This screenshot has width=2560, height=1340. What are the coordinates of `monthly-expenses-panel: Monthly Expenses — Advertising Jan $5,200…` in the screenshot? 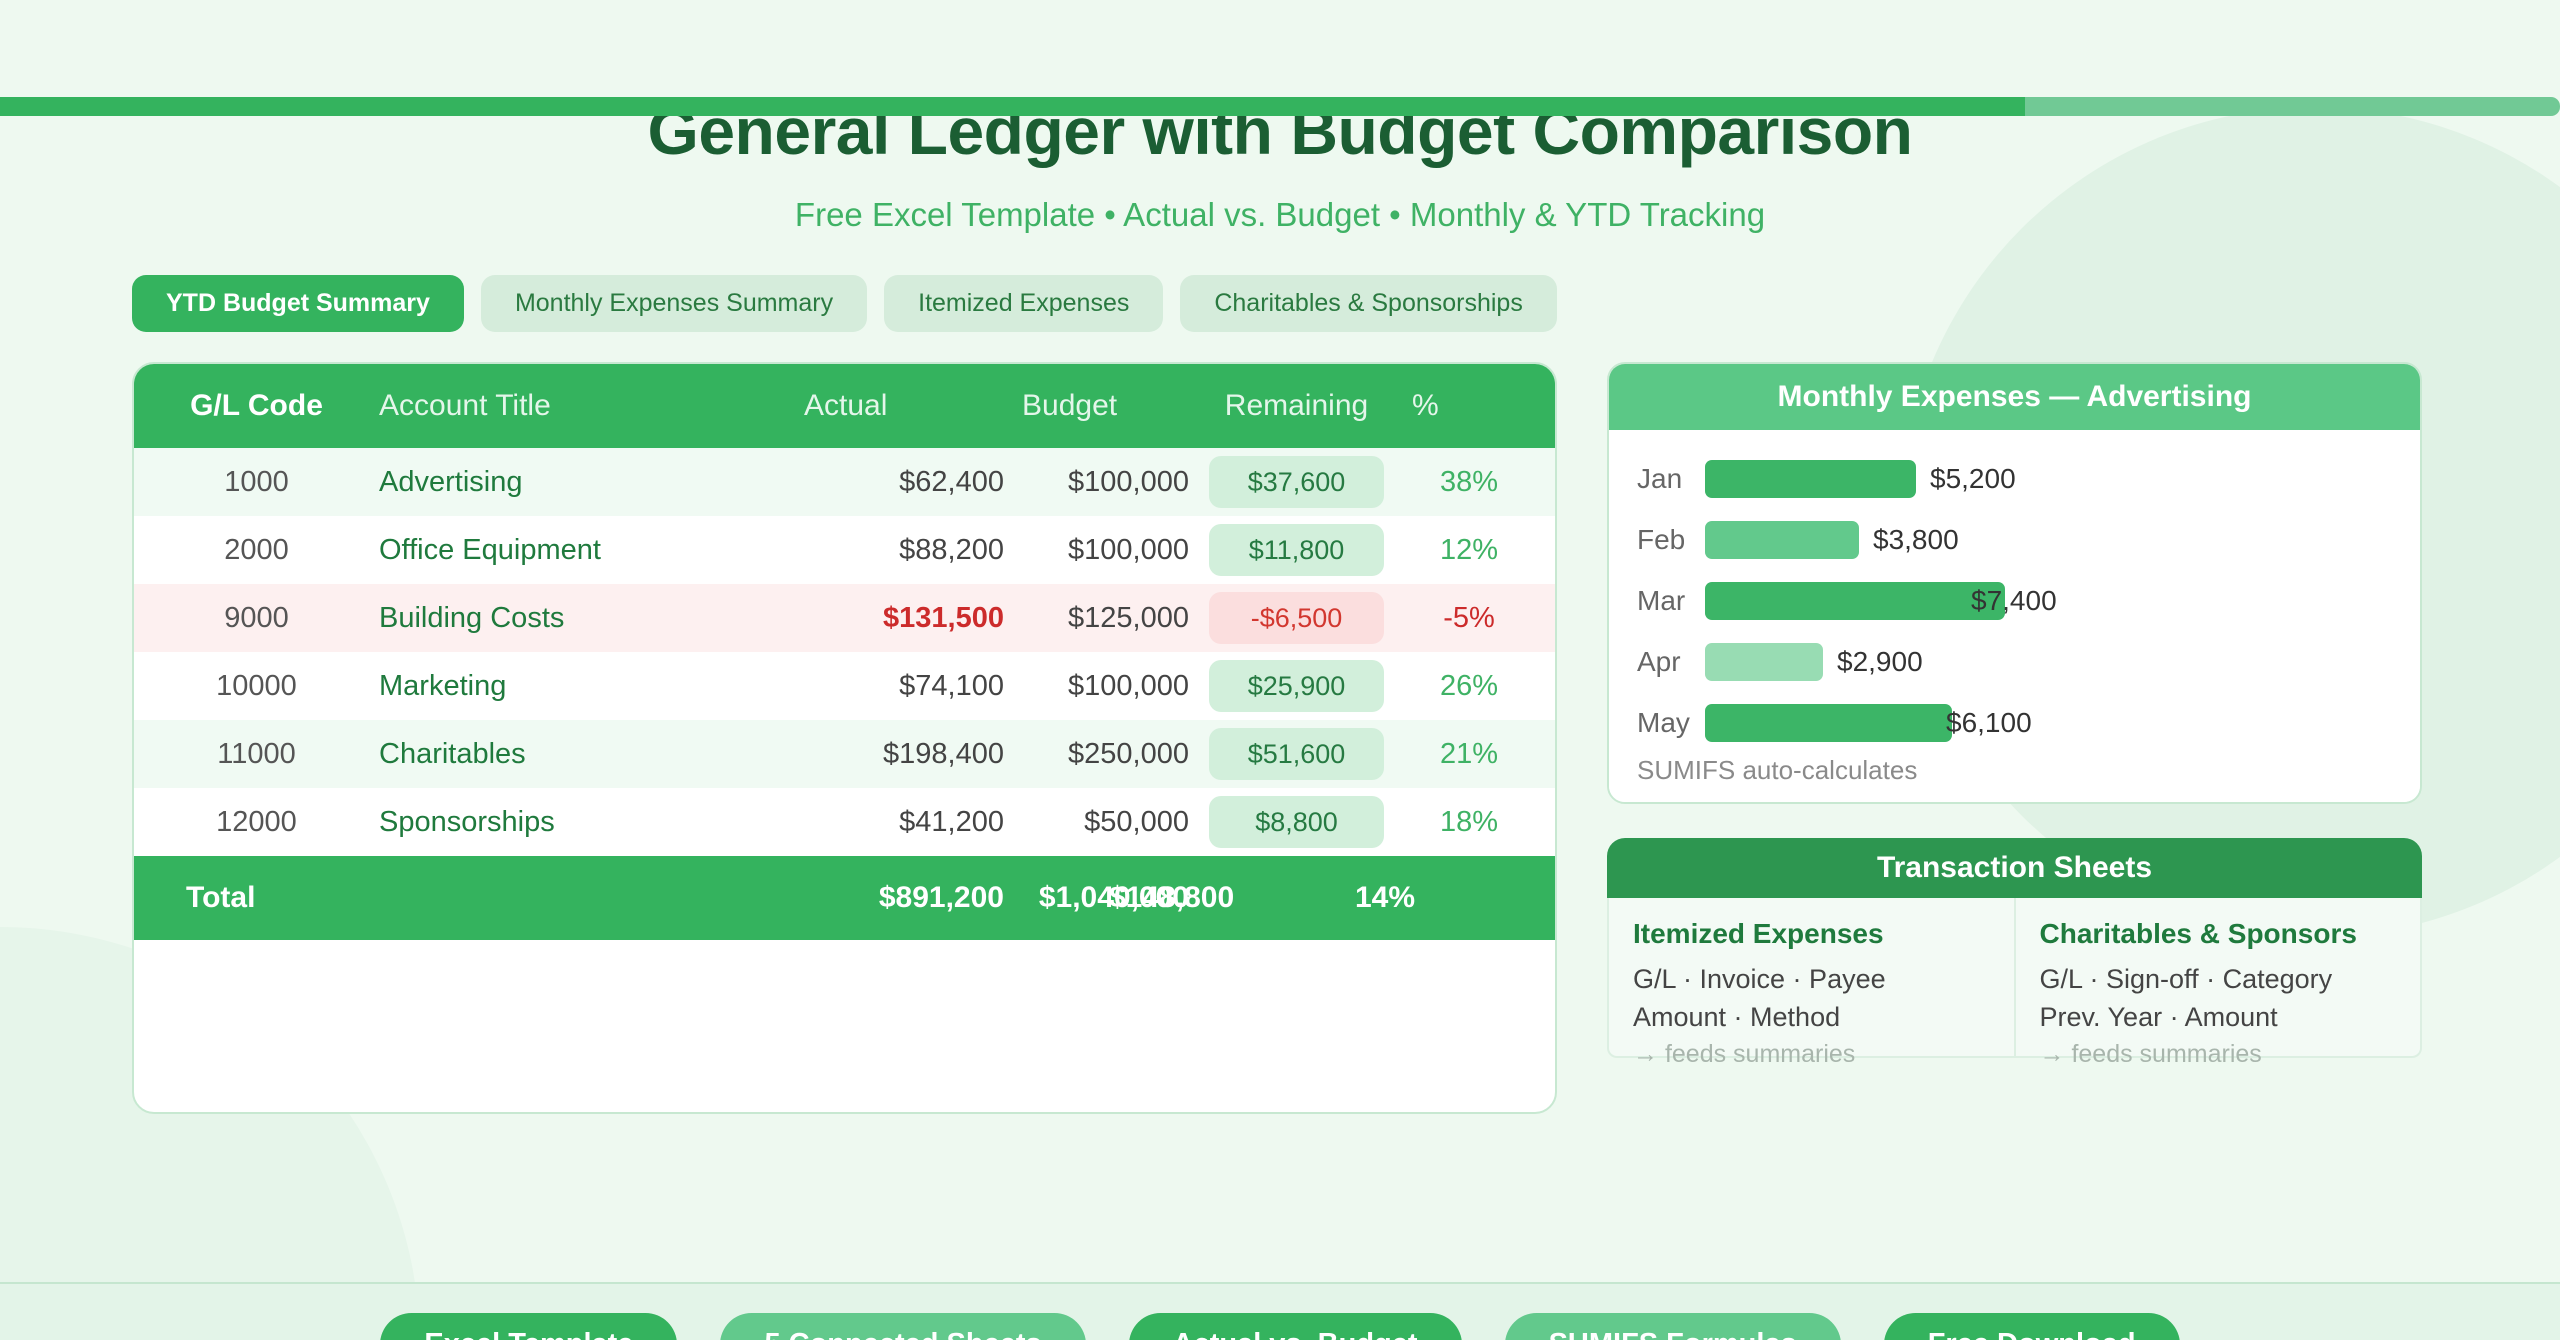 It's located at (2014, 583).